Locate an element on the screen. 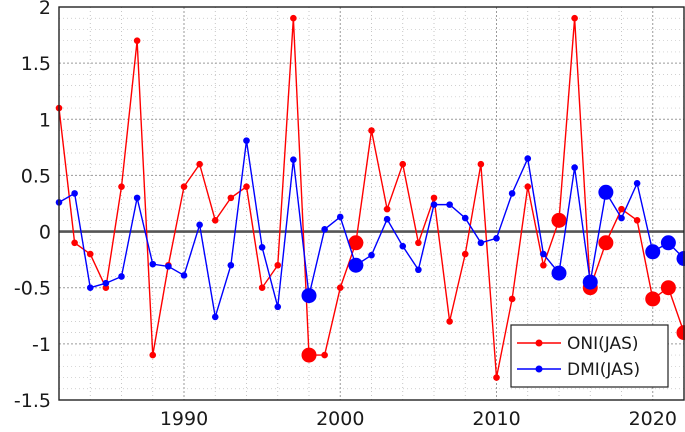  legend-marker-oni is located at coordinates (539, 343).